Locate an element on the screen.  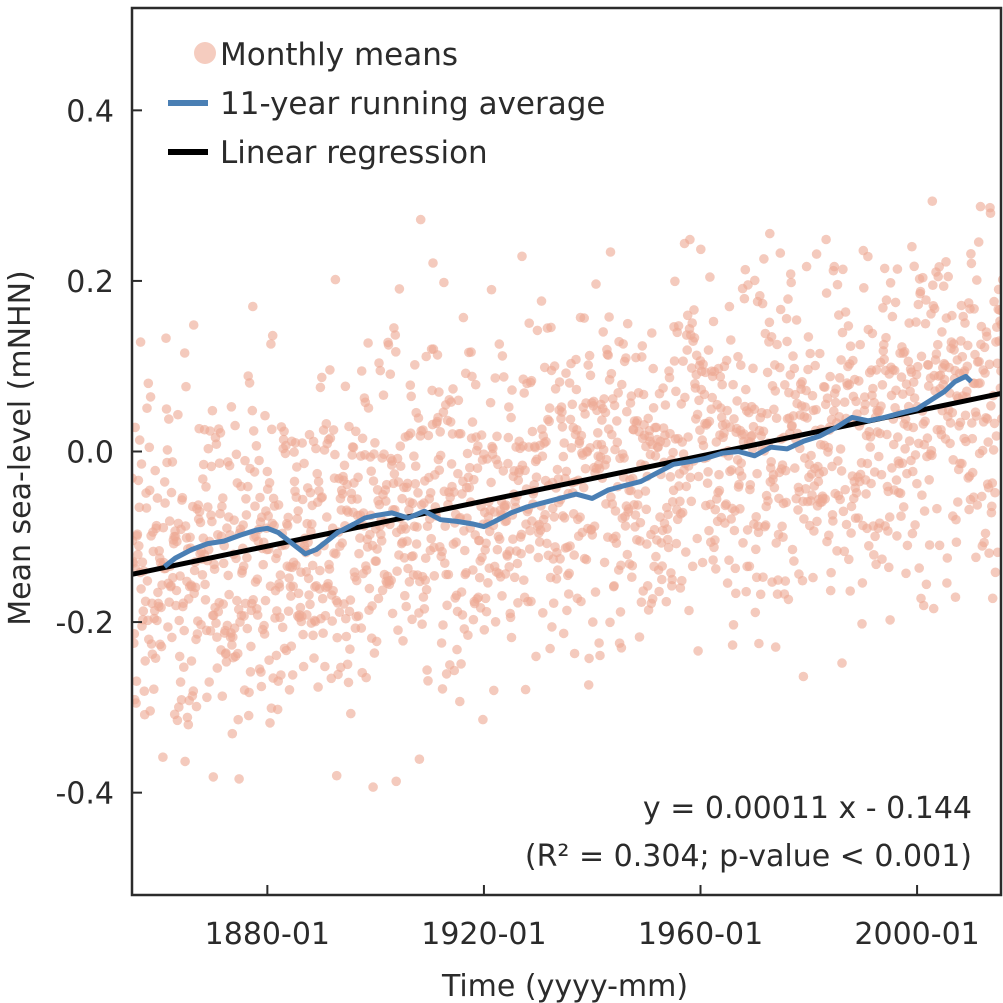
regression-equation: y = 0.00011 x - 0.144 is located at coordinates (807, 808).